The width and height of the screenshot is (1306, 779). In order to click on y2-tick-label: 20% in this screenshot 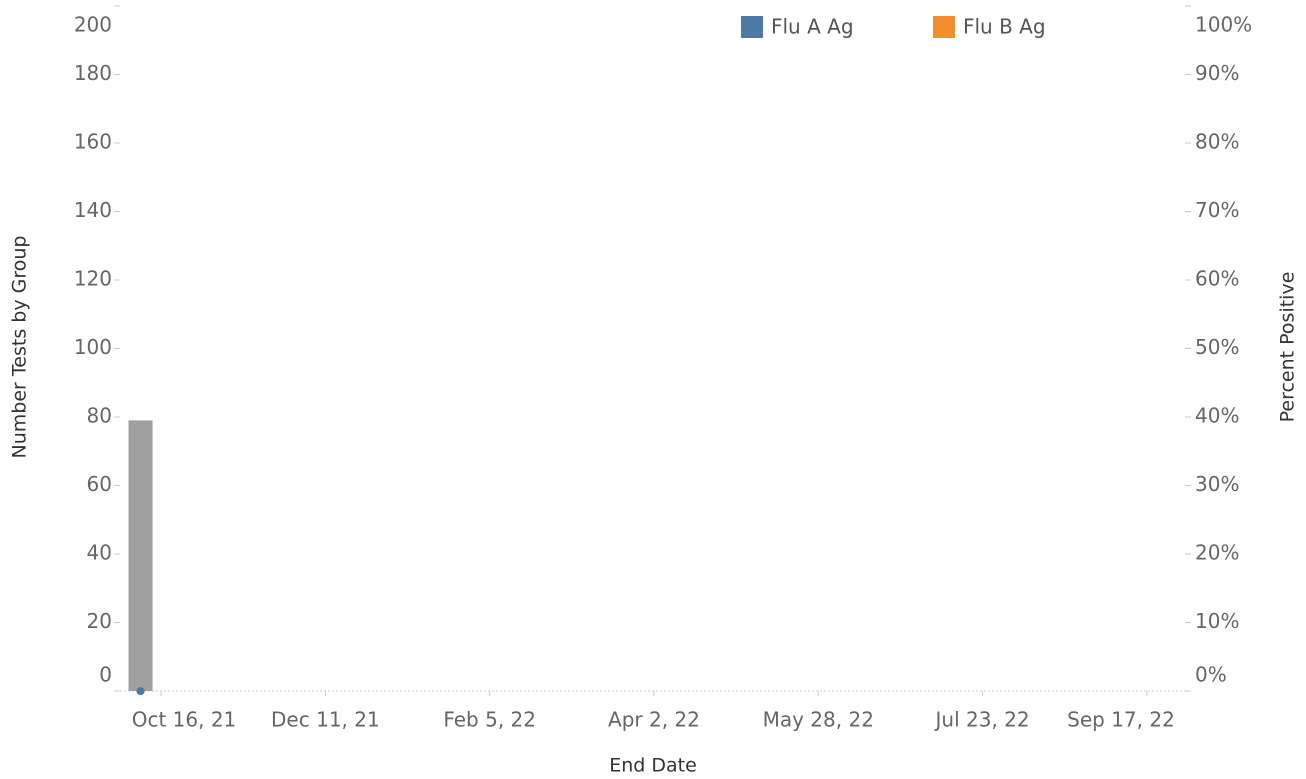, I will do `click(1217, 553)`.